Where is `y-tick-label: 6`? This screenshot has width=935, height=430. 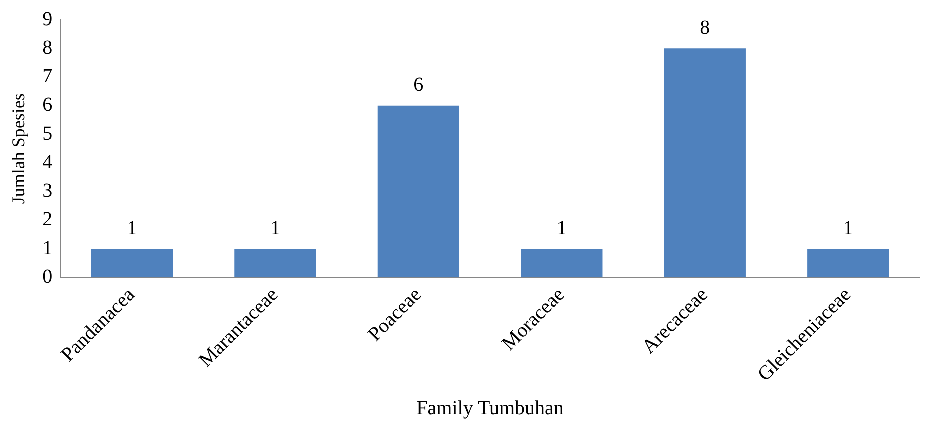 y-tick-label: 6 is located at coordinates (47, 105).